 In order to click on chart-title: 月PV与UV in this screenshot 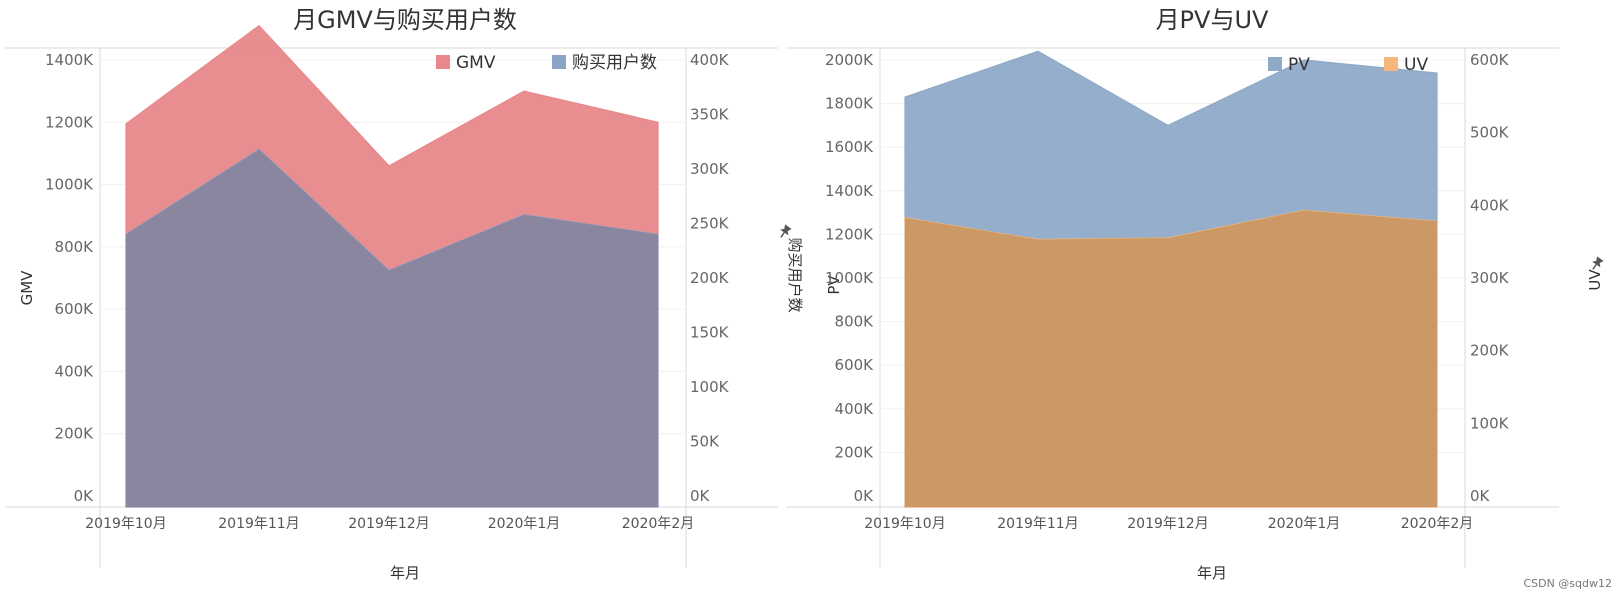, I will do `click(1212, 20)`.